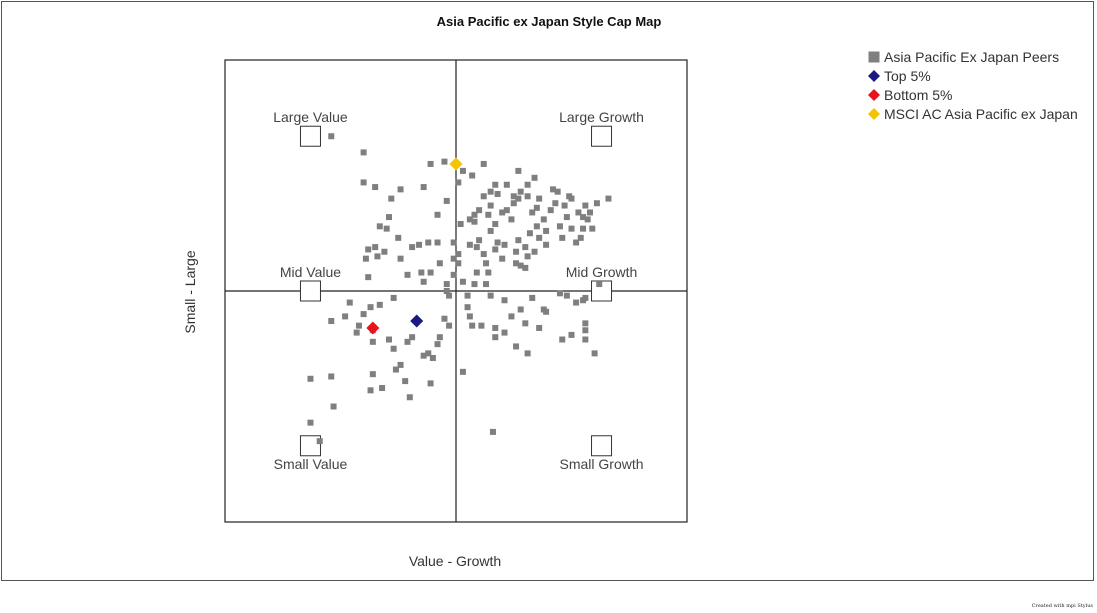 Image resolution: width=1097 pixels, height=613 pixels. What do you see at coordinates (874, 114) in the screenshot?
I see `legend-marker-msci-ac-asia-pacific-ex-japan` at bounding box center [874, 114].